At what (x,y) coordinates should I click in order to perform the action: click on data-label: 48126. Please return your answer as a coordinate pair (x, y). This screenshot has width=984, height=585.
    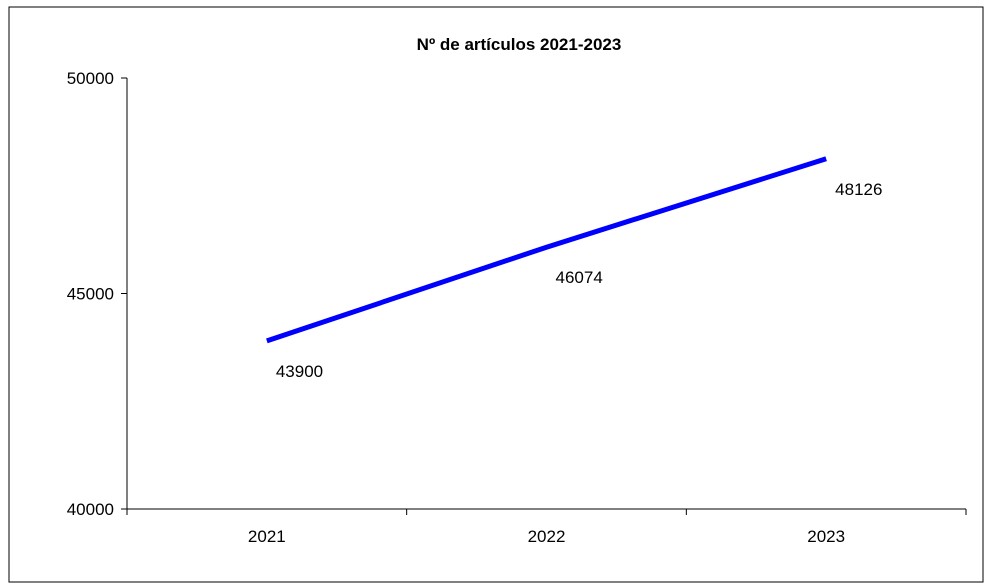
    Looking at the image, I should click on (858, 189).